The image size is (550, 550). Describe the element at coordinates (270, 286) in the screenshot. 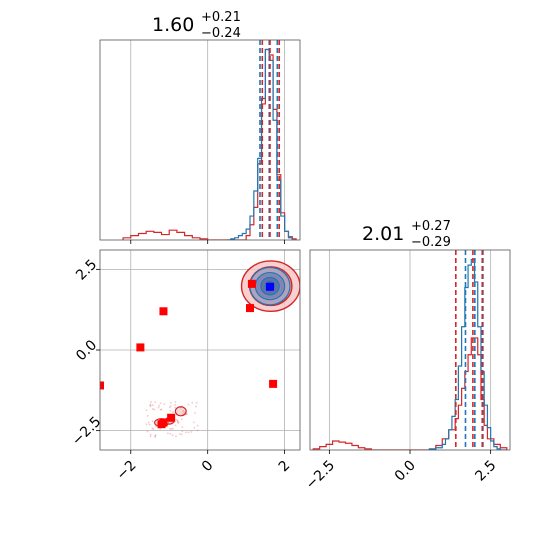

I see `blue-marker` at that location.